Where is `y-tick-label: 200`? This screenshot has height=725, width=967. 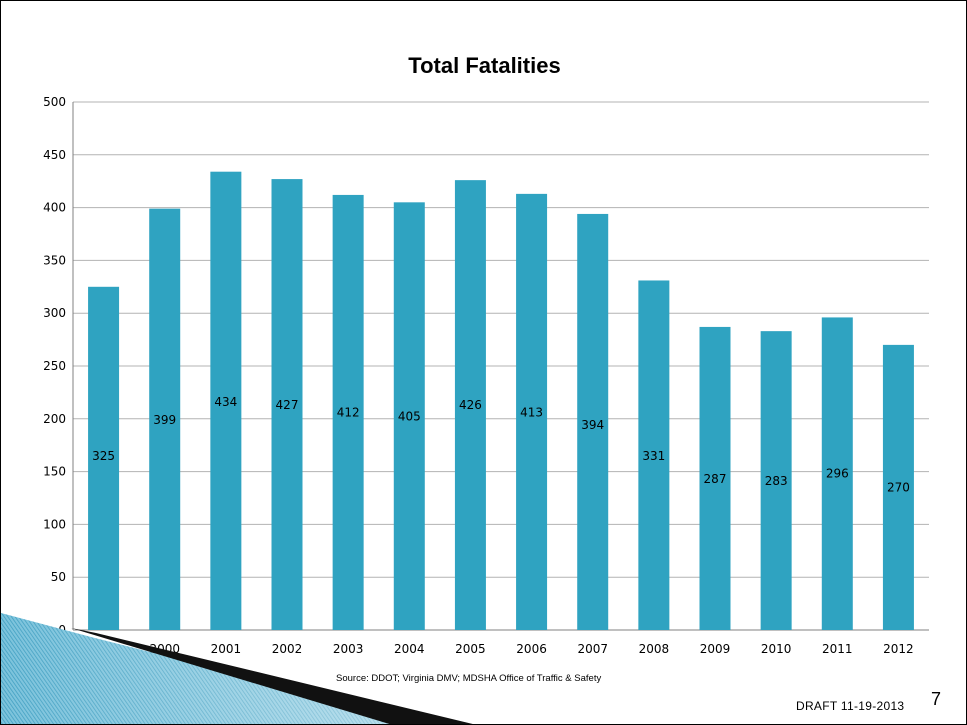 y-tick-label: 200 is located at coordinates (54, 419).